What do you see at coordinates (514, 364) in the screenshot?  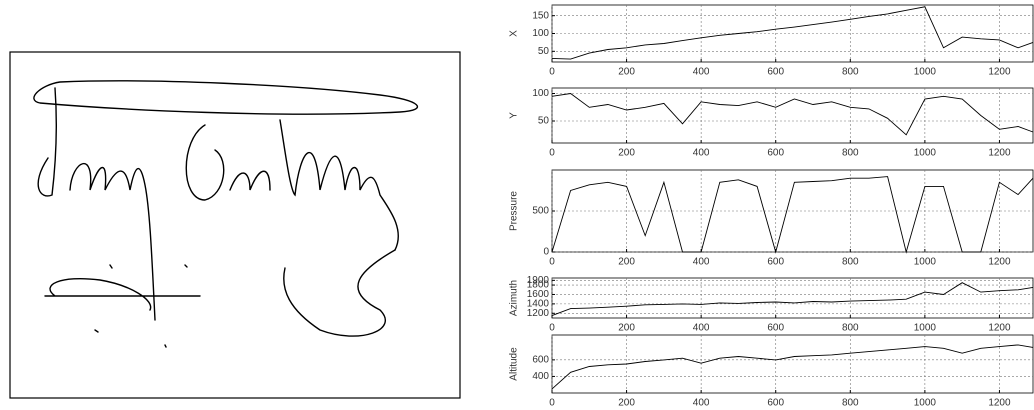 I see `y-axis-label: Altitude` at bounding box center [514, 364].